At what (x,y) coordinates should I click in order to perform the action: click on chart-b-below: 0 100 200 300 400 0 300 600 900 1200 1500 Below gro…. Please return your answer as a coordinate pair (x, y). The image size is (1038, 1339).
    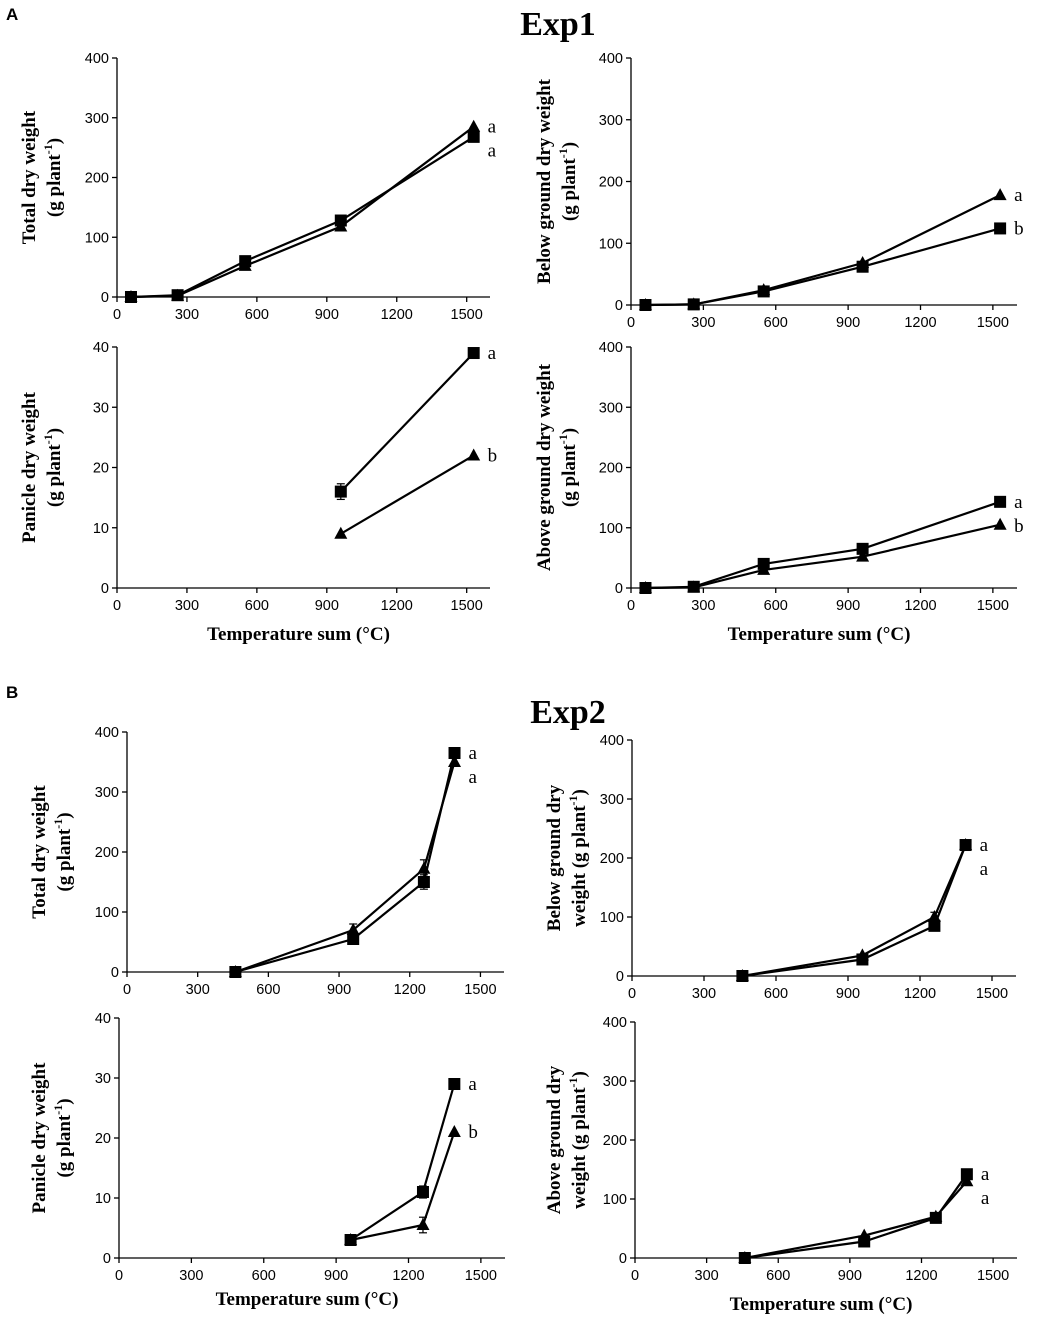
    Looking at the image, I should click on (780, 867).